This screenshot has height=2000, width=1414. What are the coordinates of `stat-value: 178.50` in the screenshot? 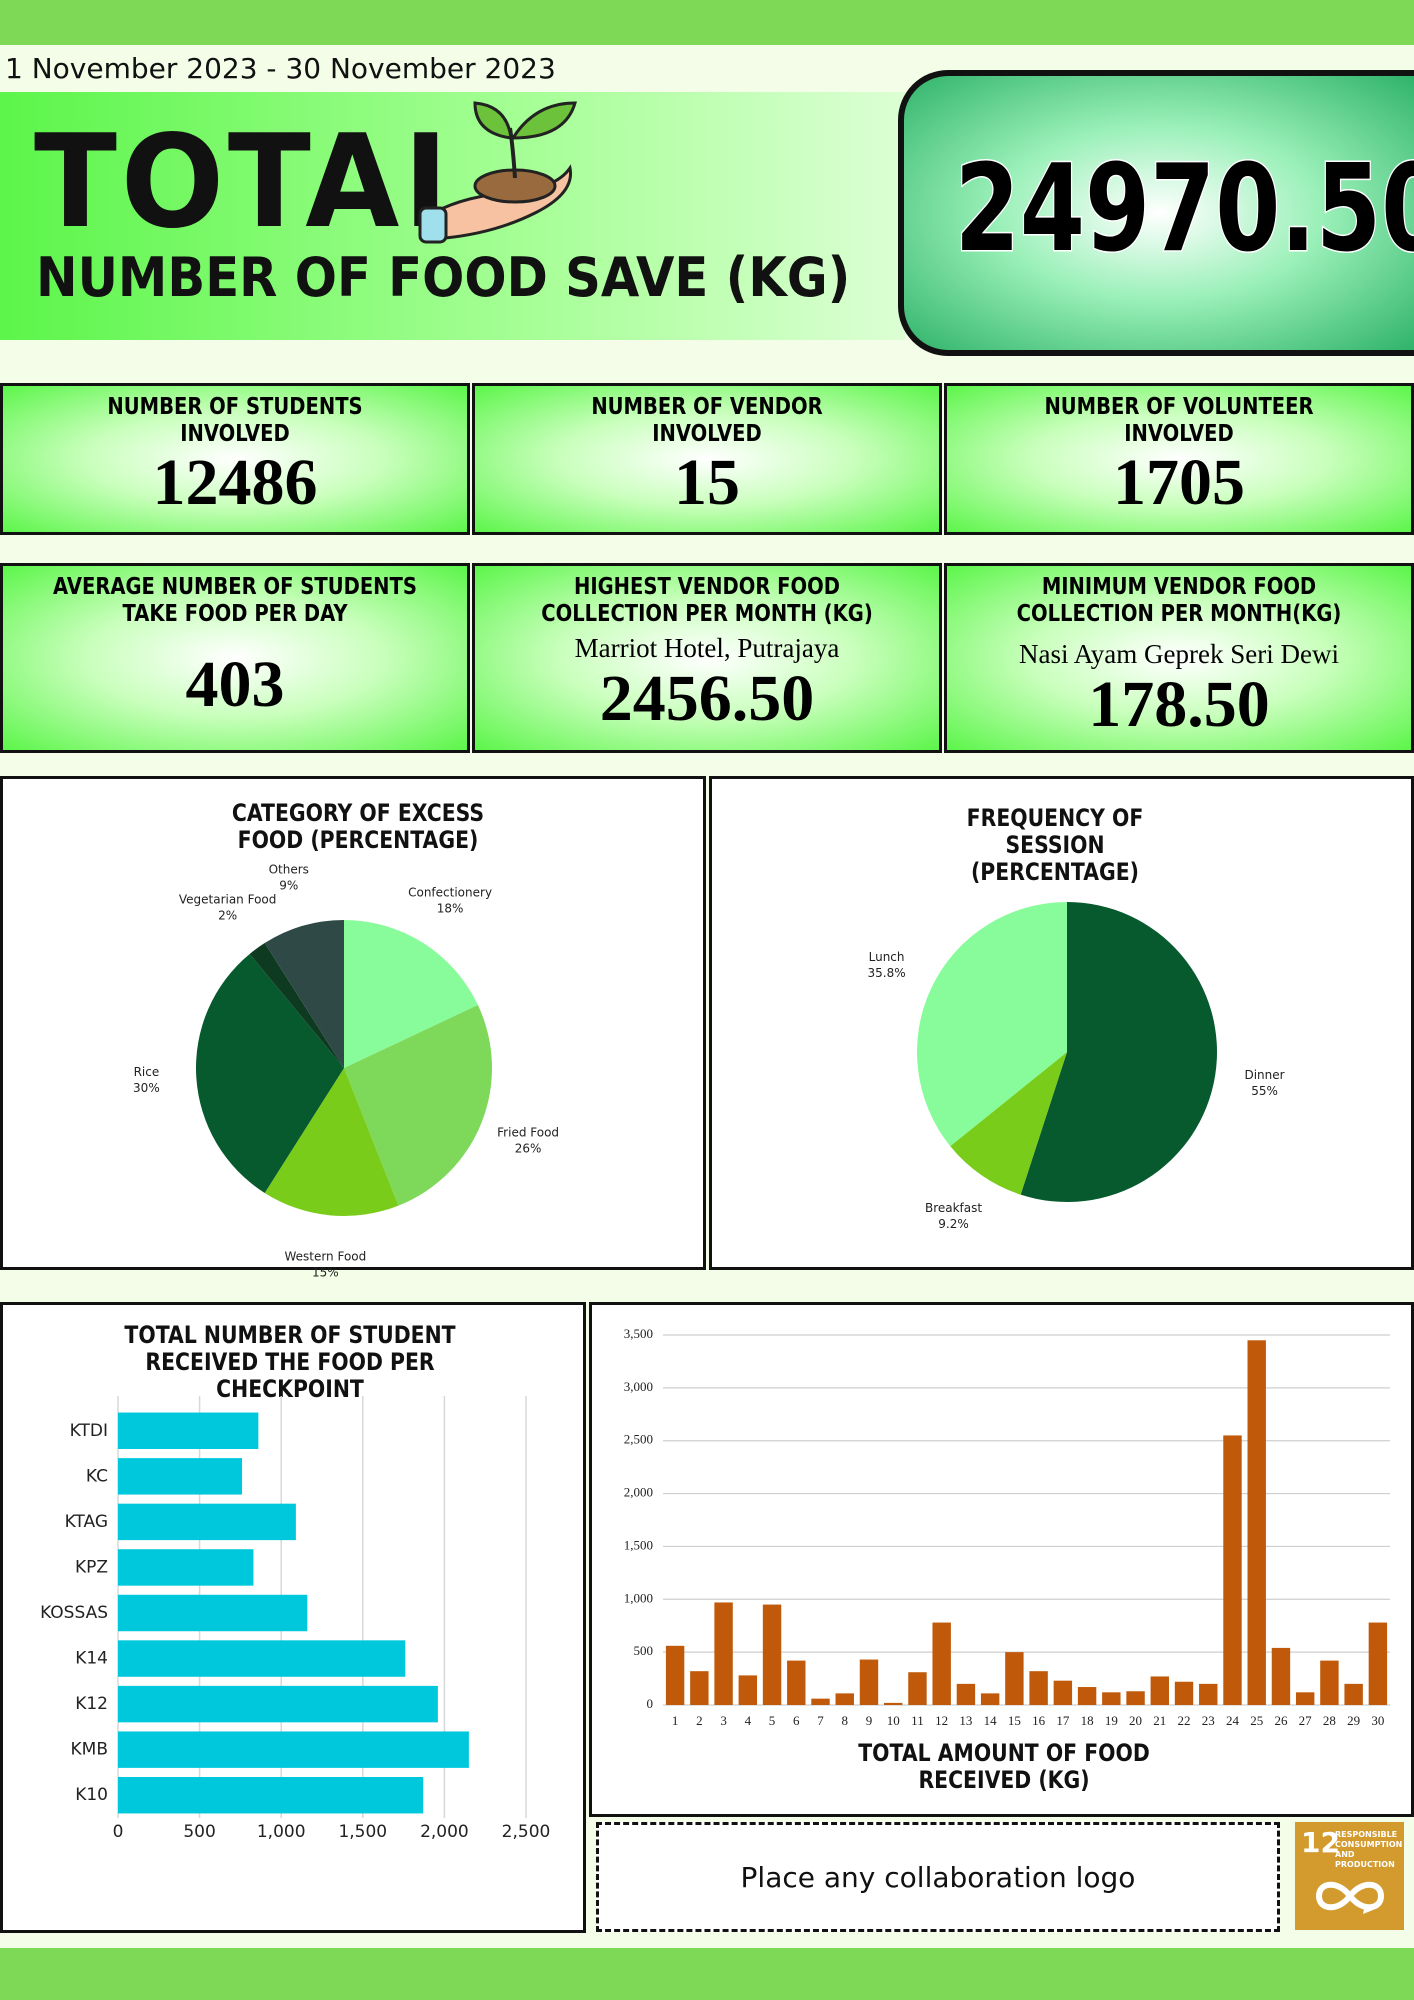 It's located at (1179, 704).